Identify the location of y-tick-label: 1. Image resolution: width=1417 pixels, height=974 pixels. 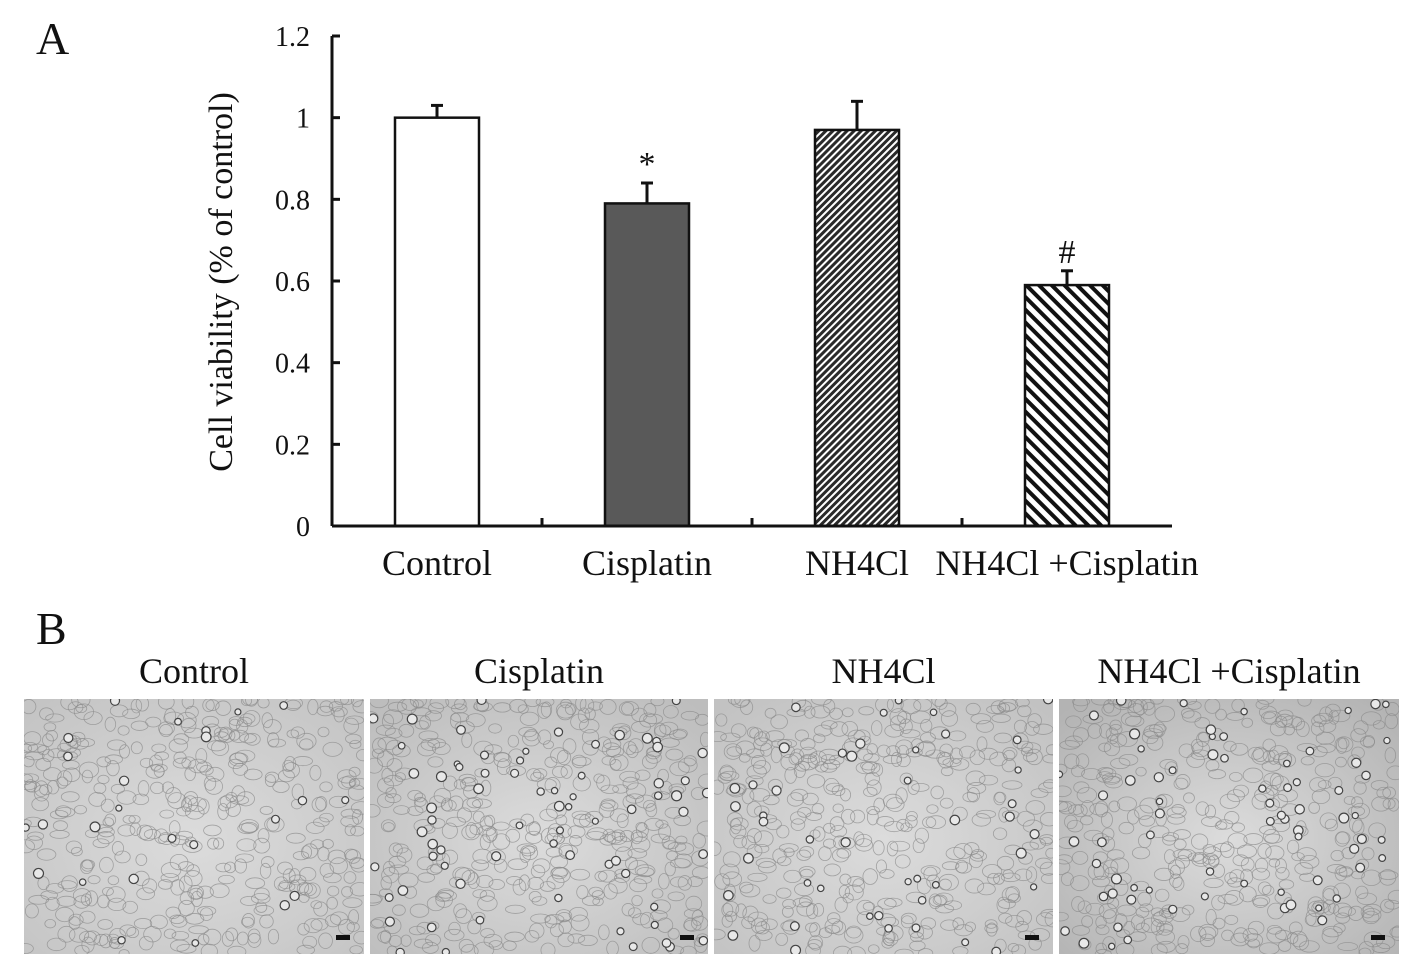
(303, 119).